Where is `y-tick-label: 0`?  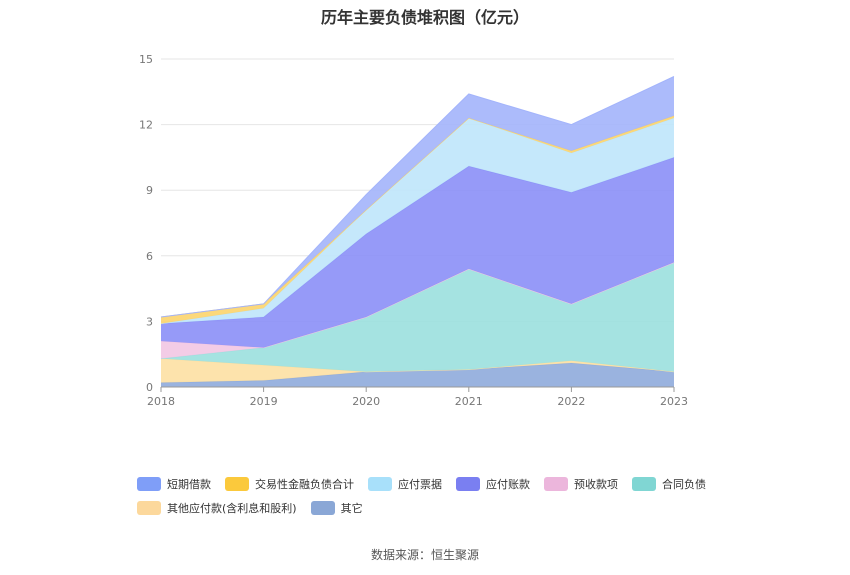 y-tick-label: 0 is located at coordinates (149, 387).